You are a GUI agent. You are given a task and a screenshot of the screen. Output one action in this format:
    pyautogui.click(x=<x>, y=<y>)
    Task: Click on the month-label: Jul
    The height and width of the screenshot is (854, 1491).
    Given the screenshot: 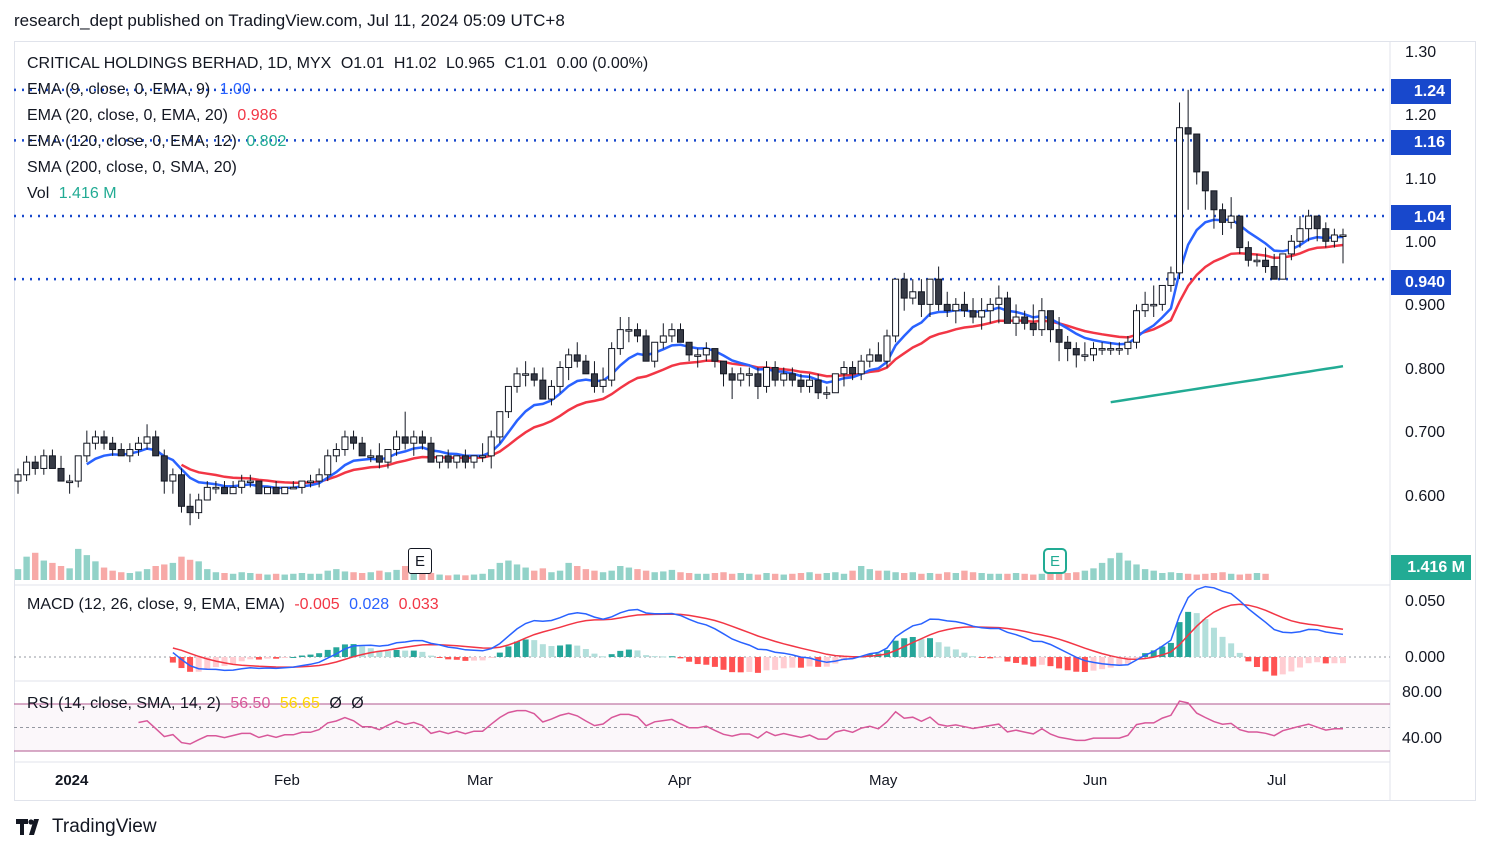 What is the action you would take?
    pyautogui.click(x=1277, y=780)
    